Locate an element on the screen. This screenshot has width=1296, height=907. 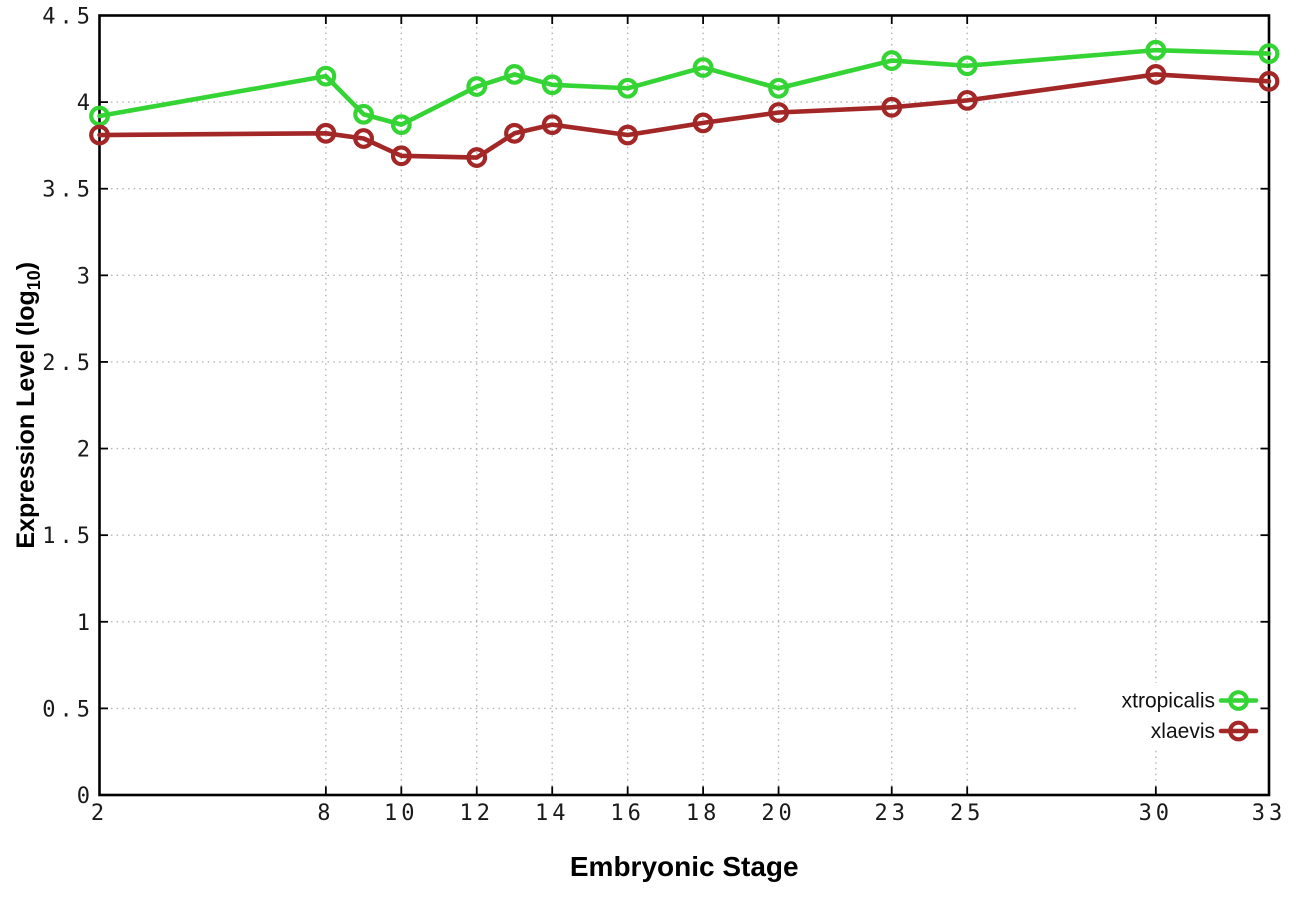
legend-label: xtropicalis is located at coordinates (1168, 701).